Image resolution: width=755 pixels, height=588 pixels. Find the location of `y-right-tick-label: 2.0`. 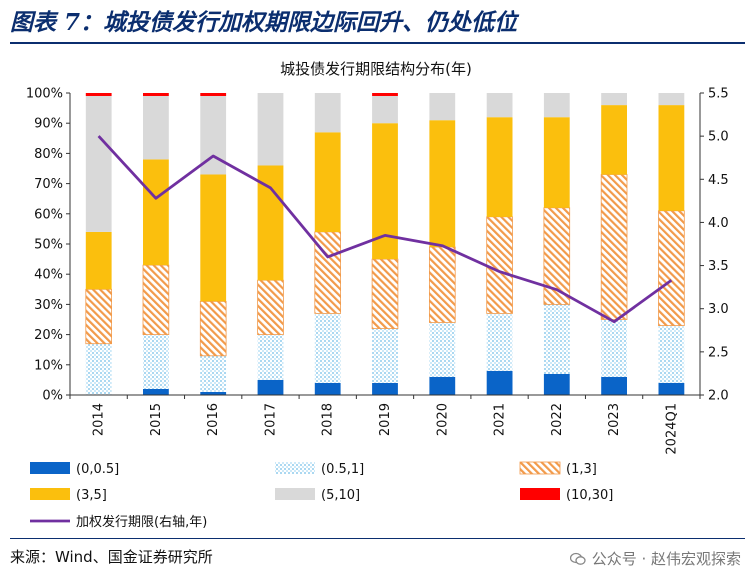

y-right-tick-label: 2.0 is located at coordinates (718, 396).